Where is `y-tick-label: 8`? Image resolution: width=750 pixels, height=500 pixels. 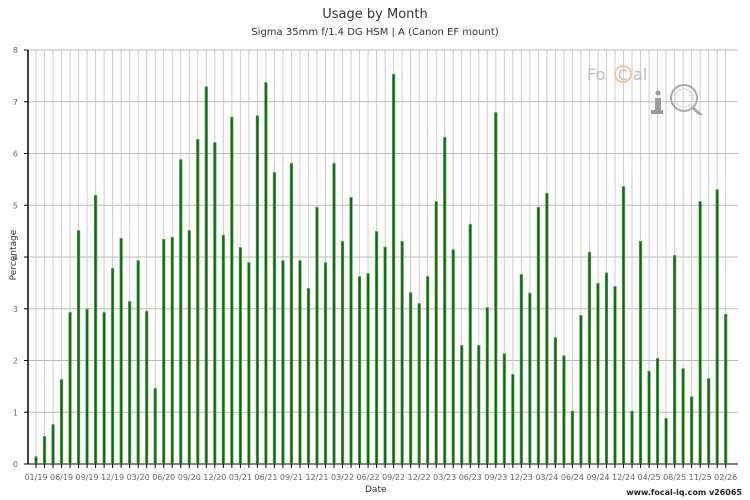 y-tick-label: 8 is located at coordinates (15, 50).